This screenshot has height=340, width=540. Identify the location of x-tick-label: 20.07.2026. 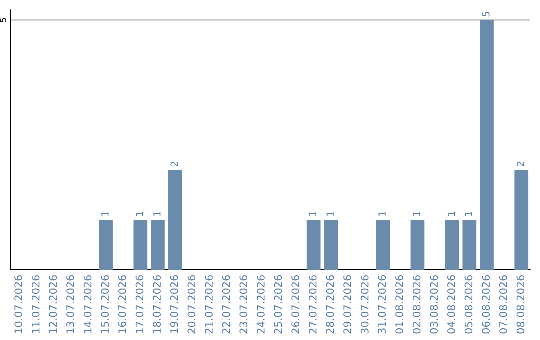
(192, 304).